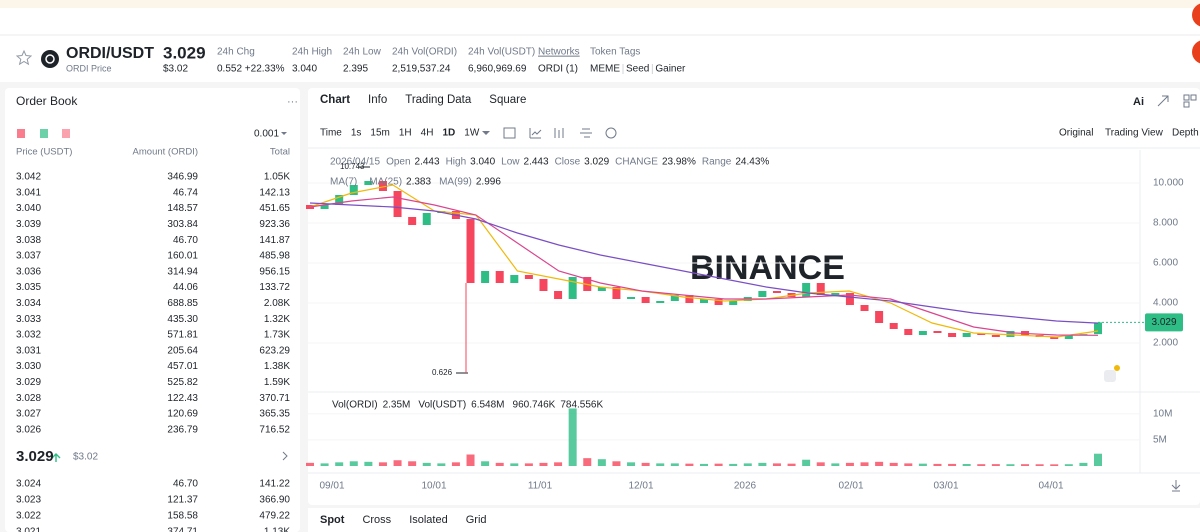  Describe the element at coordinates (1163, 101) in the screenshot. I see `fullscreen-icon` at that location.